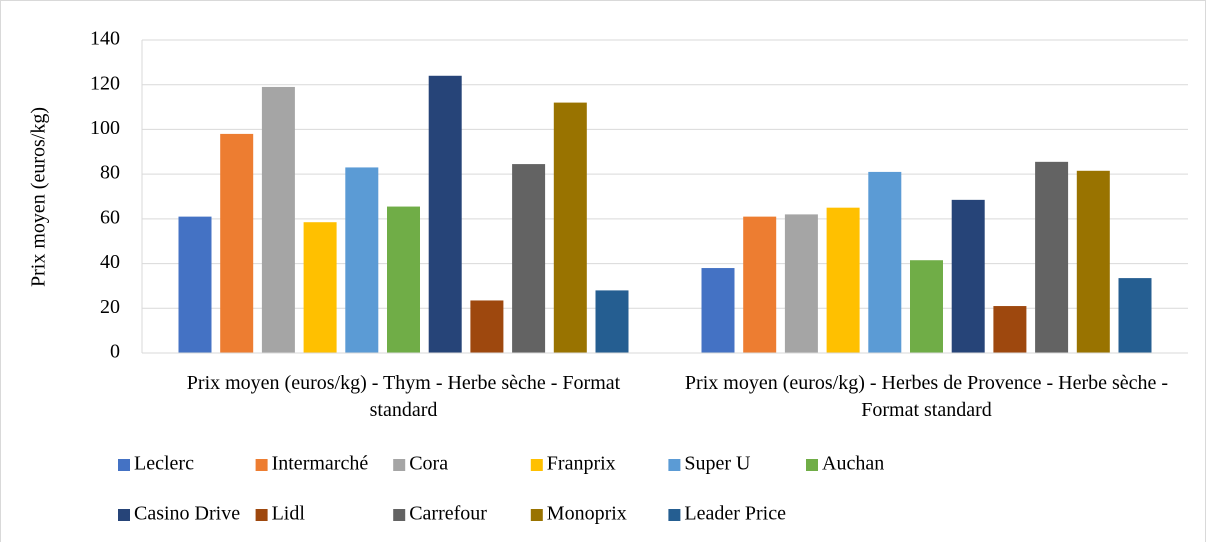 Image resolution: width=1206 pixels, height=542 pixels. Describe the element at coordinates (105, 83) in the screenshot. I see `y-tick-label: 120` at that location.